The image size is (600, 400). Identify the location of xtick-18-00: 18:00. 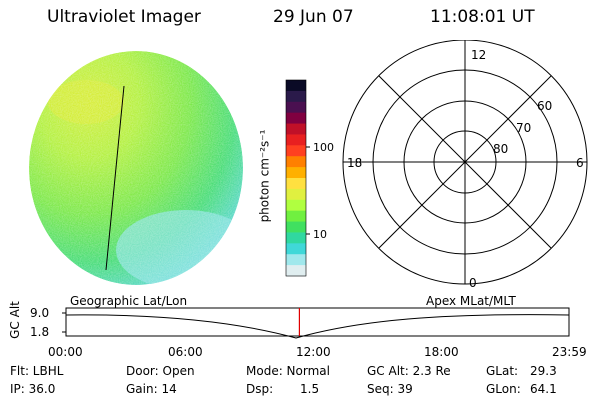
(441, 352).